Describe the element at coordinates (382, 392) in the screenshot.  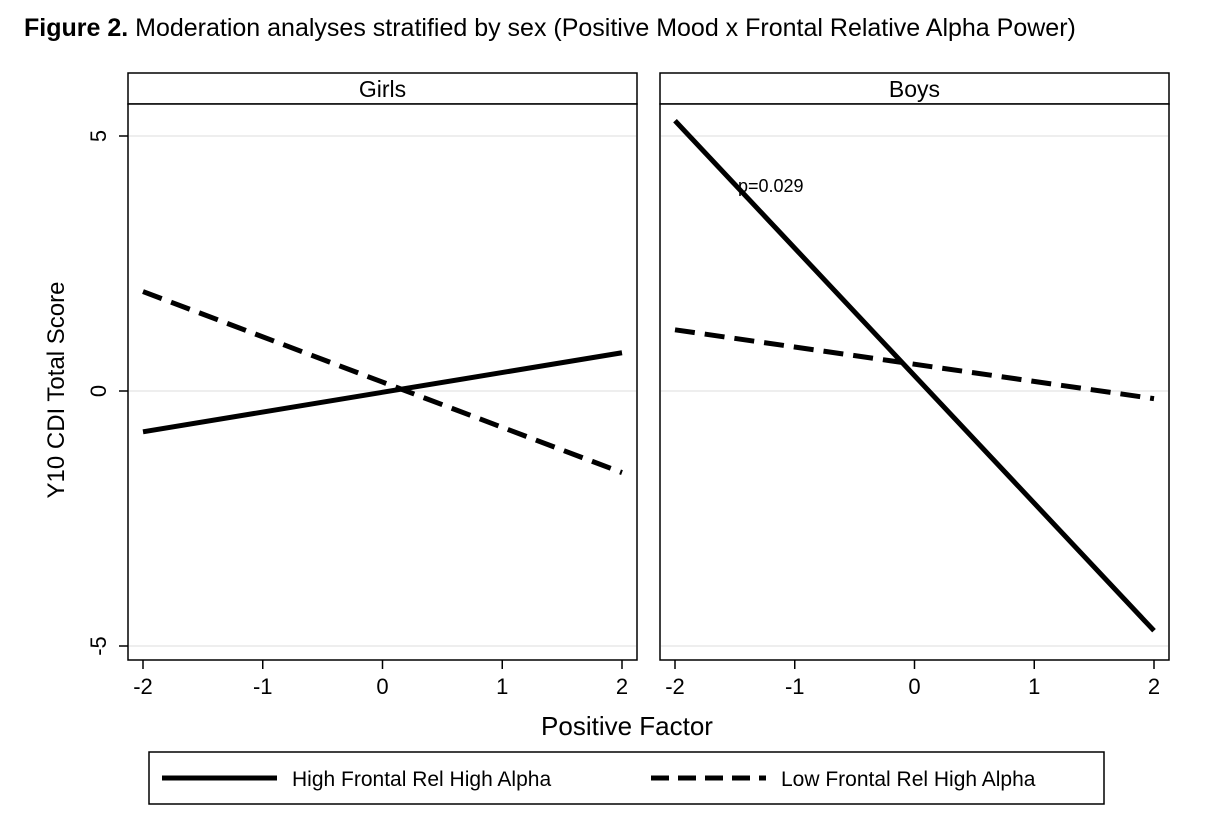
I see `series-line-high-alpha` at that location.